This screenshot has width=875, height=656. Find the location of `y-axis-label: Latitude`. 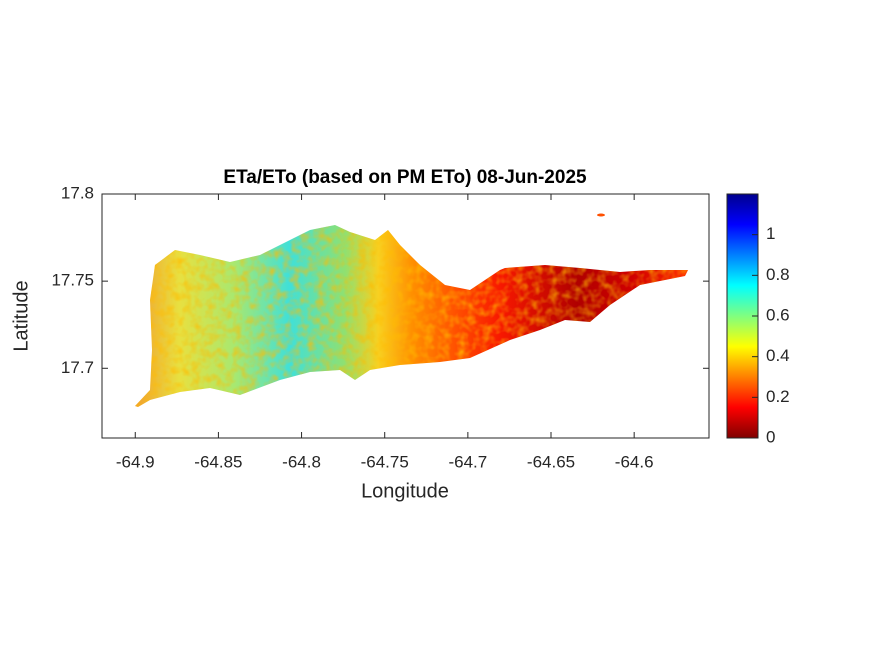

y-axis-label: Latitude is located at coordinates (21, 315).